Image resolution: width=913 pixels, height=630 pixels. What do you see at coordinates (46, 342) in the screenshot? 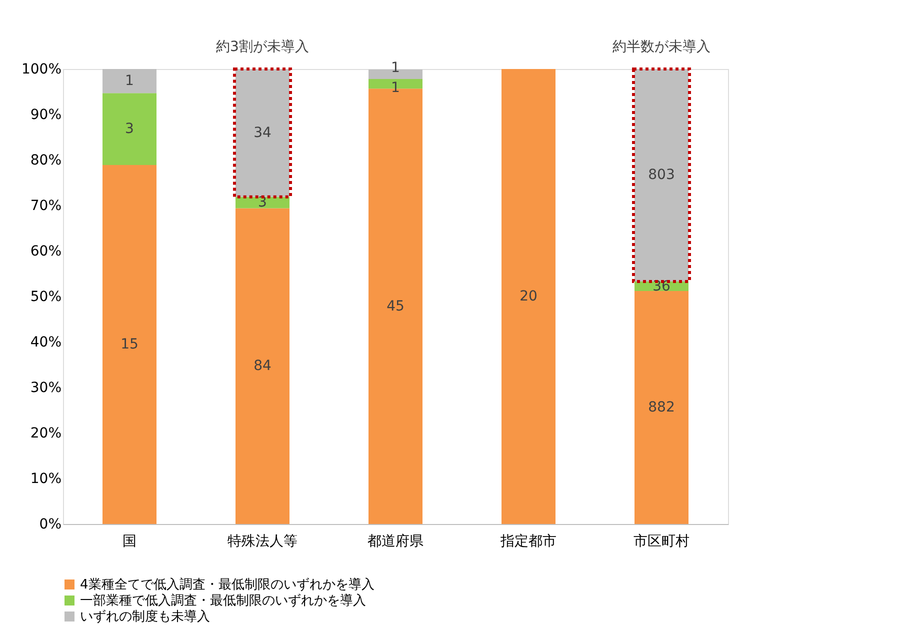
I see `y-tick-label: 40%` at bounding box center [46, 342].